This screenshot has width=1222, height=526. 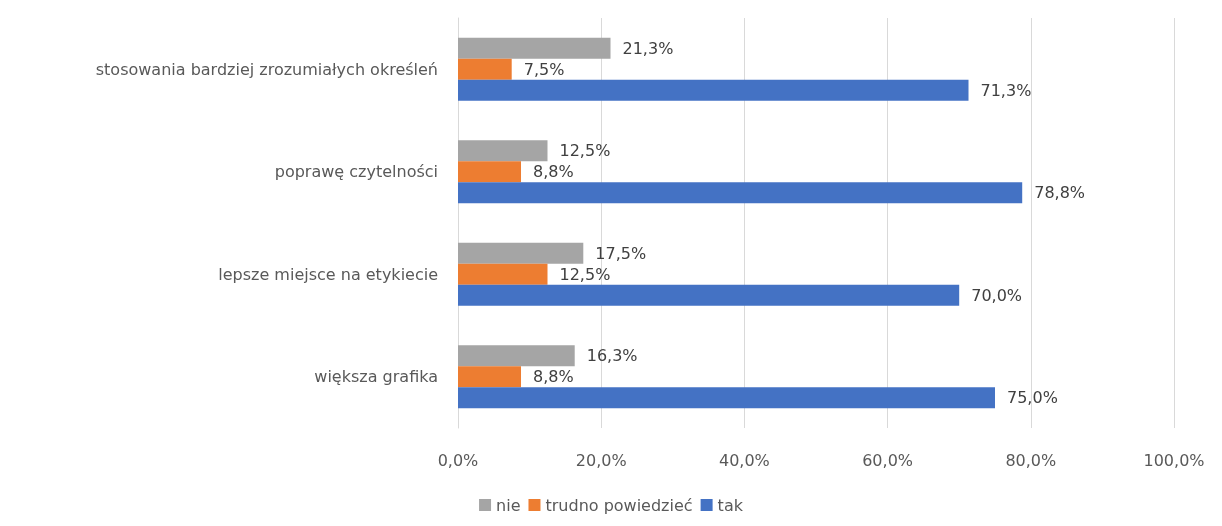 What do you see at coordinates (458, 460) in the screenshot?
I see `x-tick-label: 0,0%` at bounding box center [458, 460].